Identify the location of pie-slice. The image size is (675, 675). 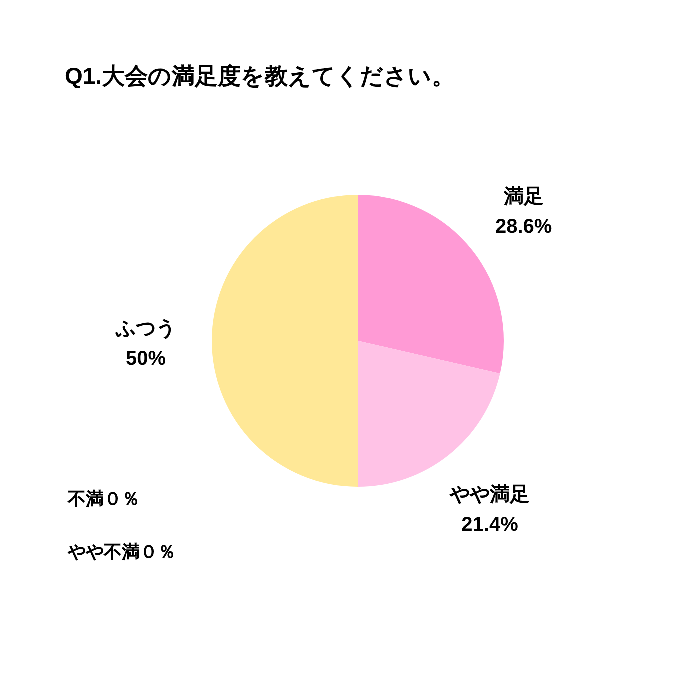
(285, 341).